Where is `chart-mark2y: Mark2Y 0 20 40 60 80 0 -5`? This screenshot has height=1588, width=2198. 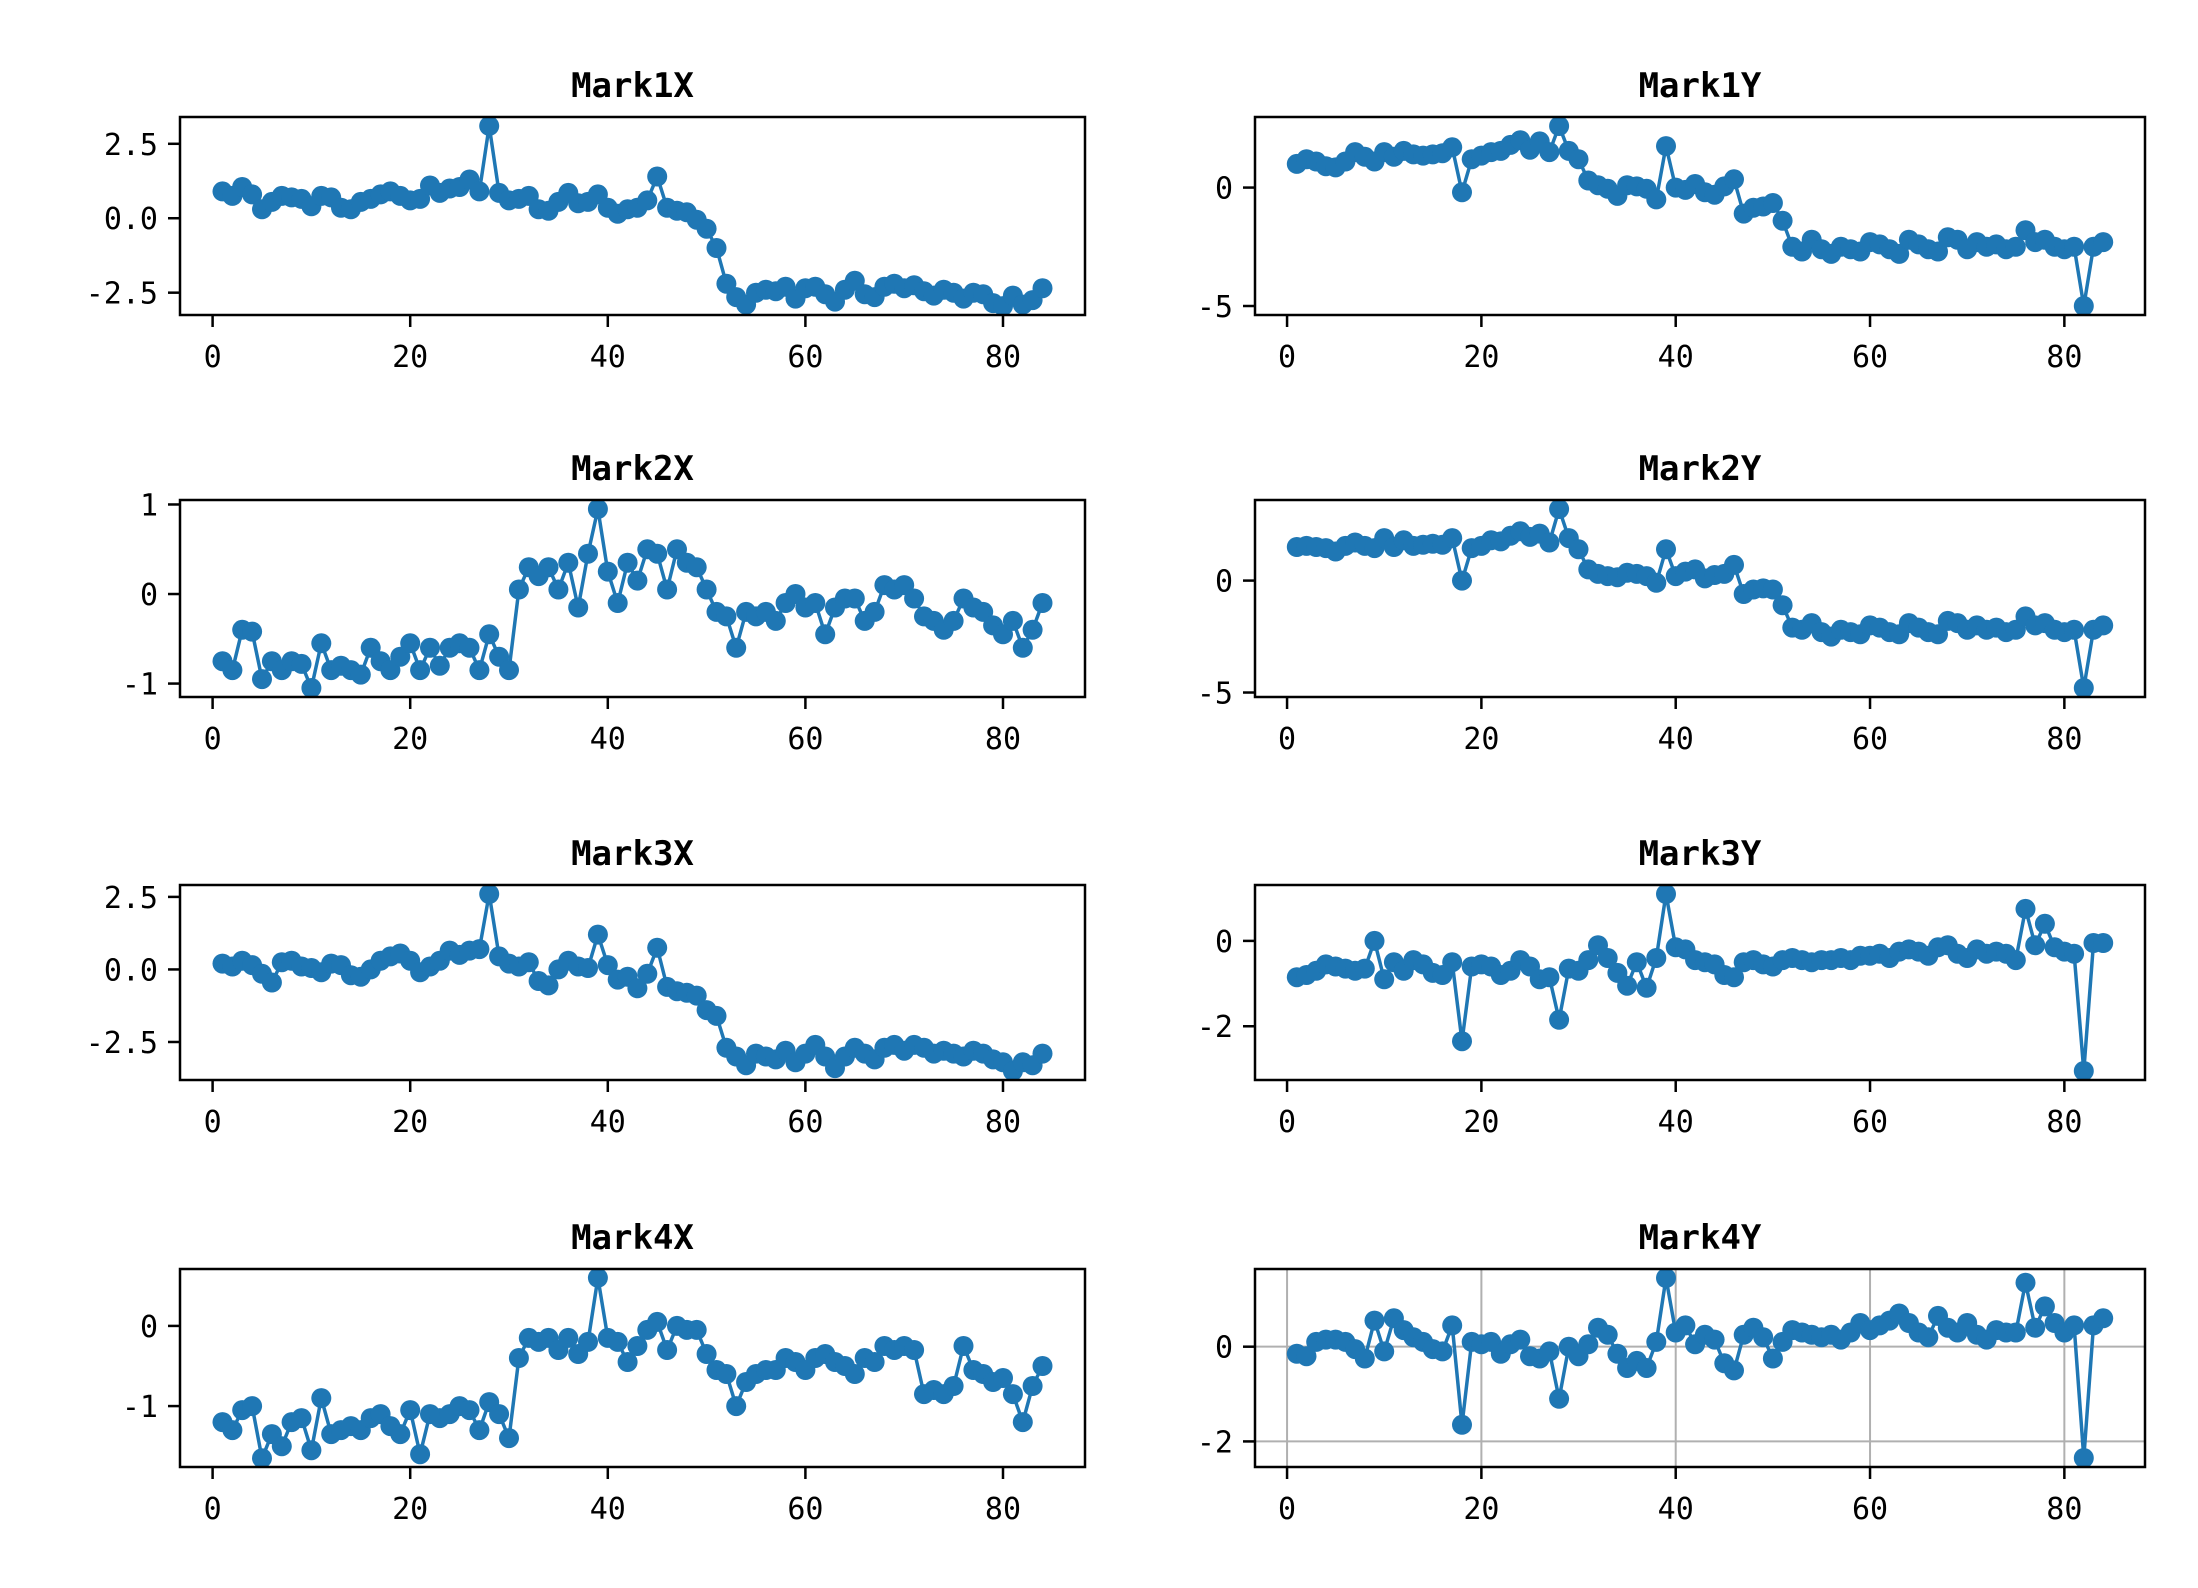
chart-mark2y: Mark2Y 0 20 40 60 80 0 -5 is located at coordinates (1672, 603).